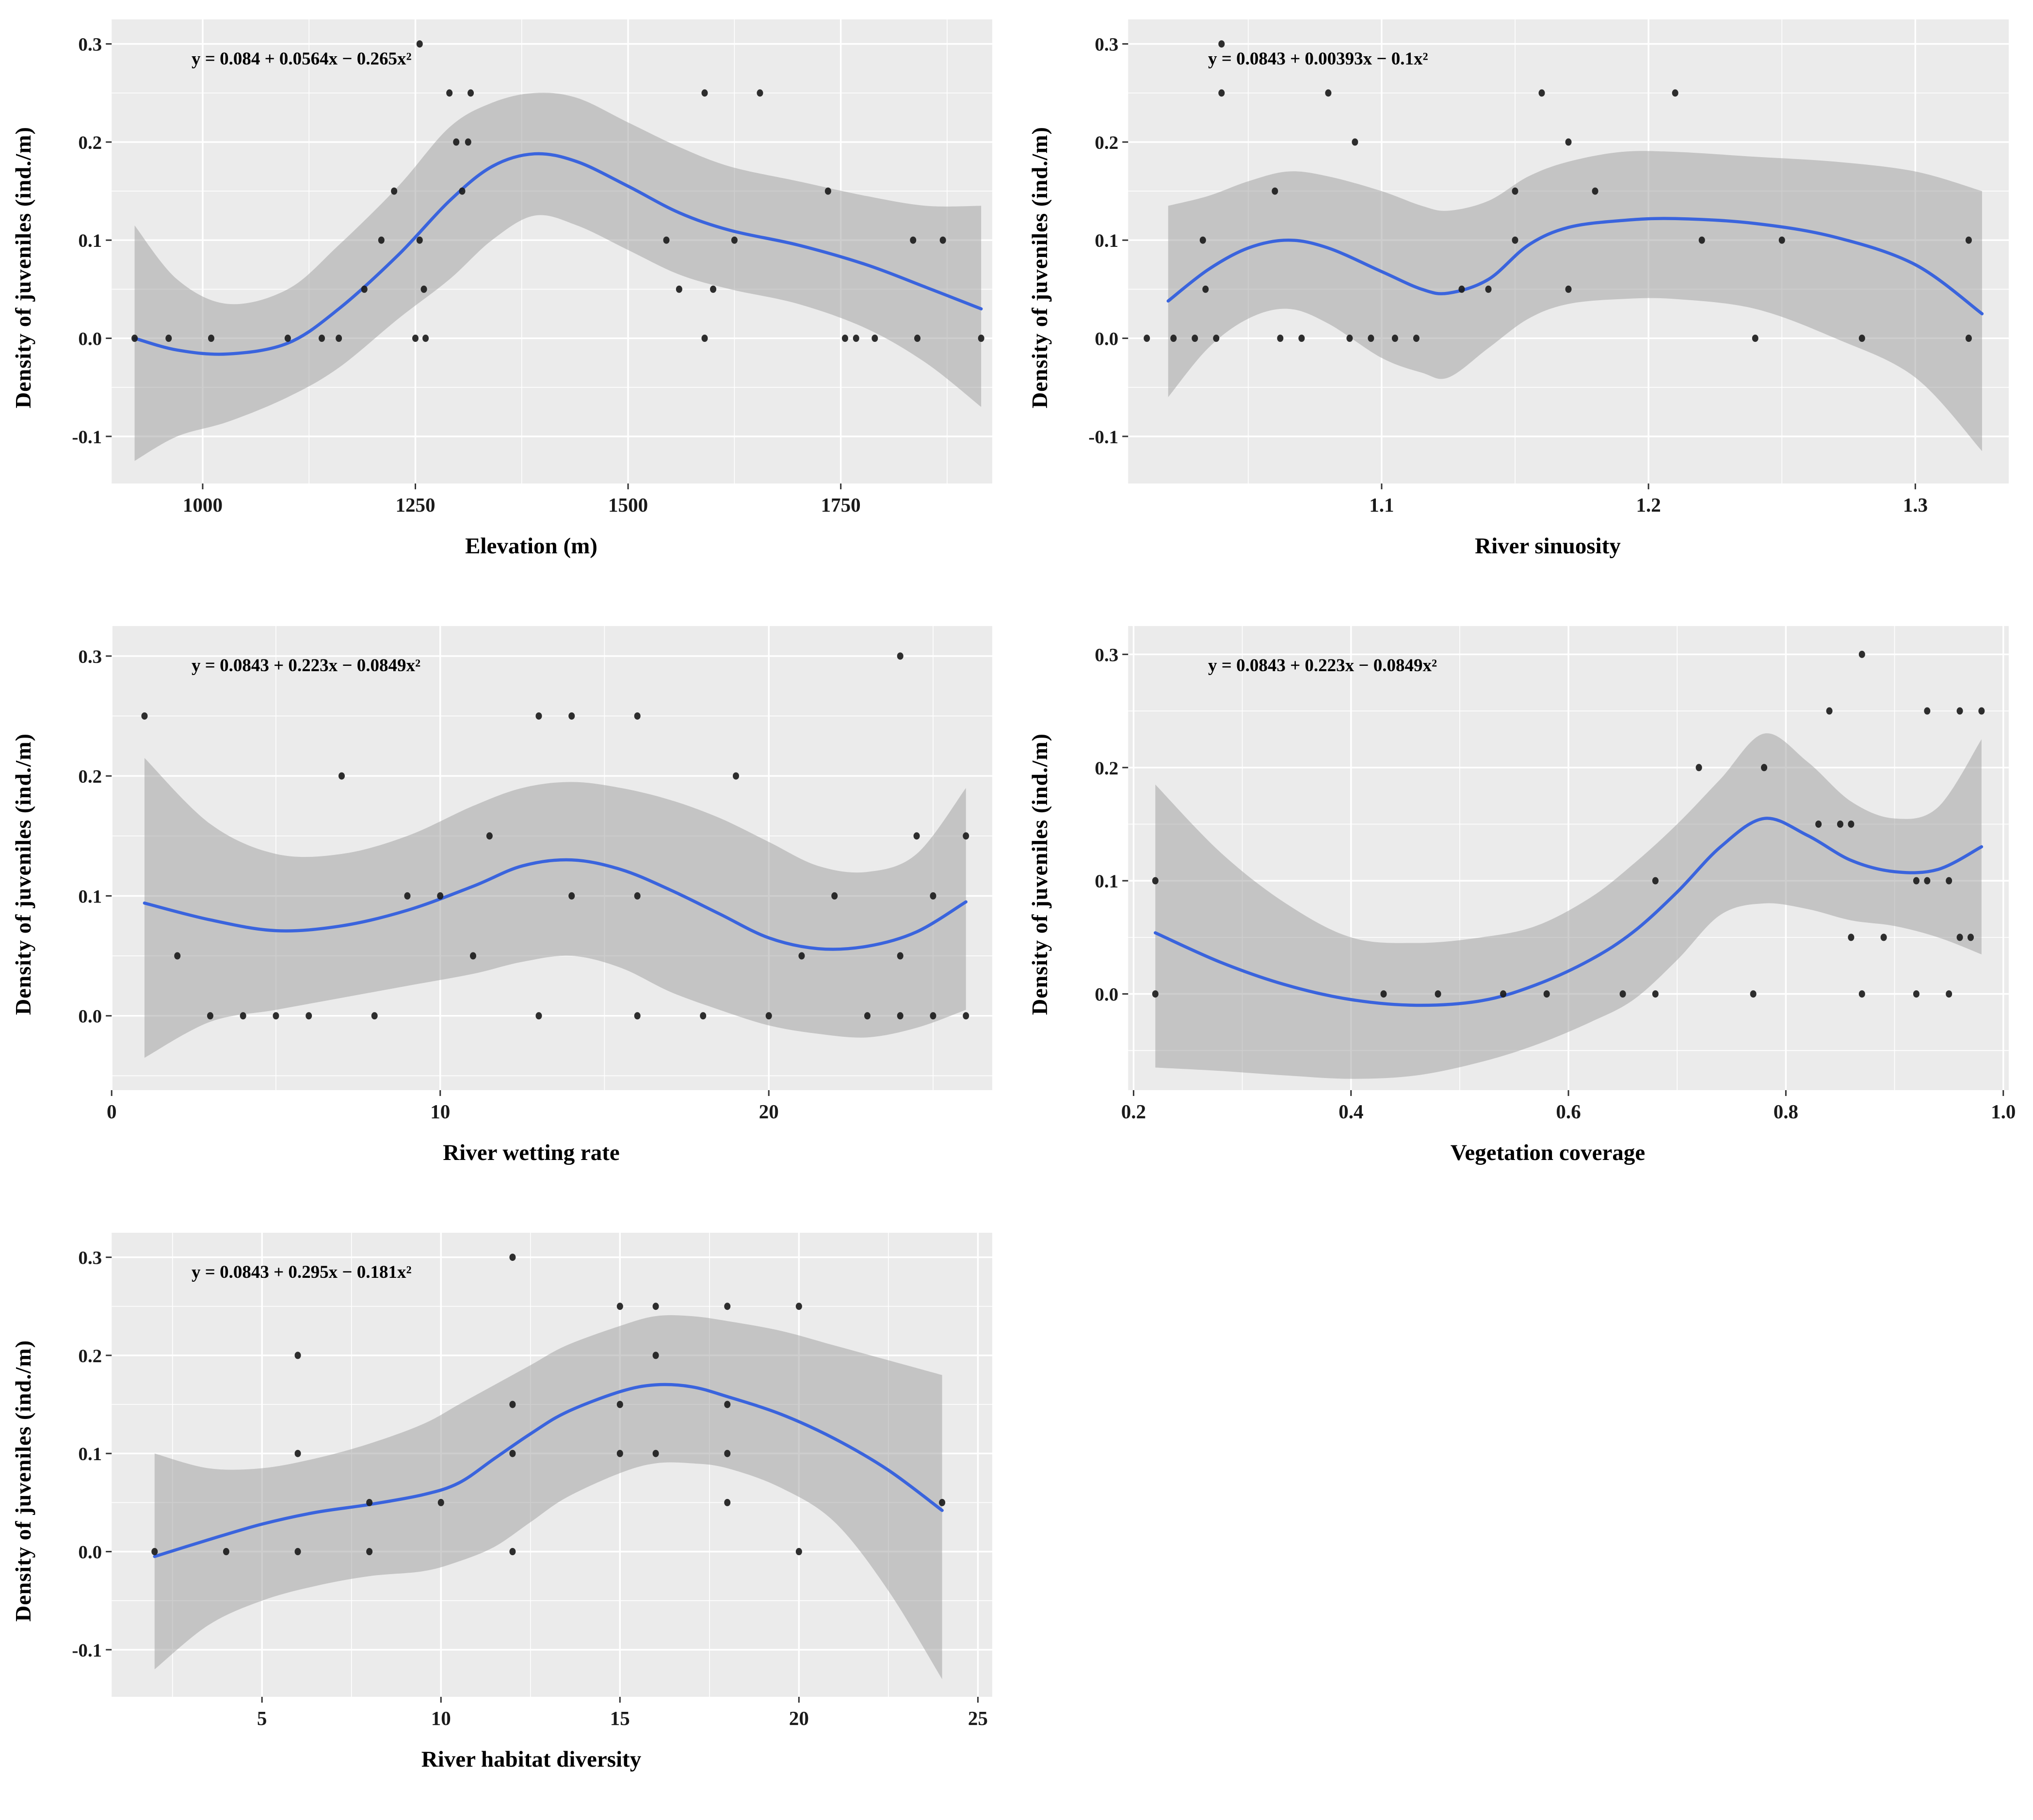 The height and width of the screenshot is (1820, 2033). Describe the element at coordinates (531, 1152) in the screenshot. I see `x-axis-title: River wetting rate` at that location.